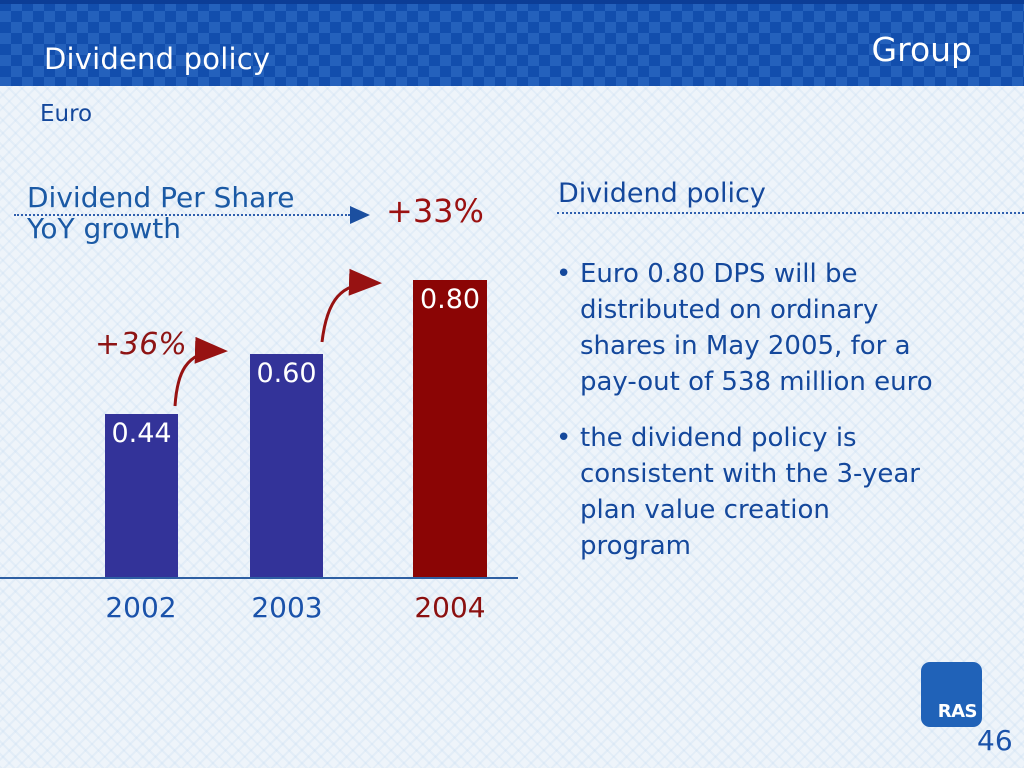 The height and width of the screenshot is (768, 1024). I want to click on panel-dotted-rule, so click(790, 213).